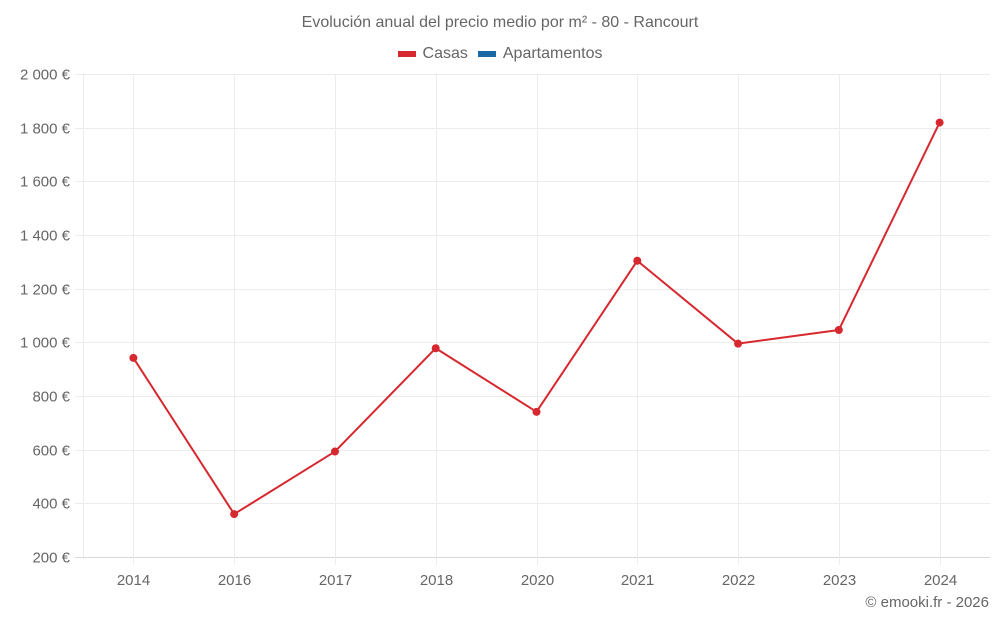 This screenshot has height=625, width=1000. Describe the element at coordinates (486, 54) in the screenshot. I see `legend-swatch-apartamentos` at that location.